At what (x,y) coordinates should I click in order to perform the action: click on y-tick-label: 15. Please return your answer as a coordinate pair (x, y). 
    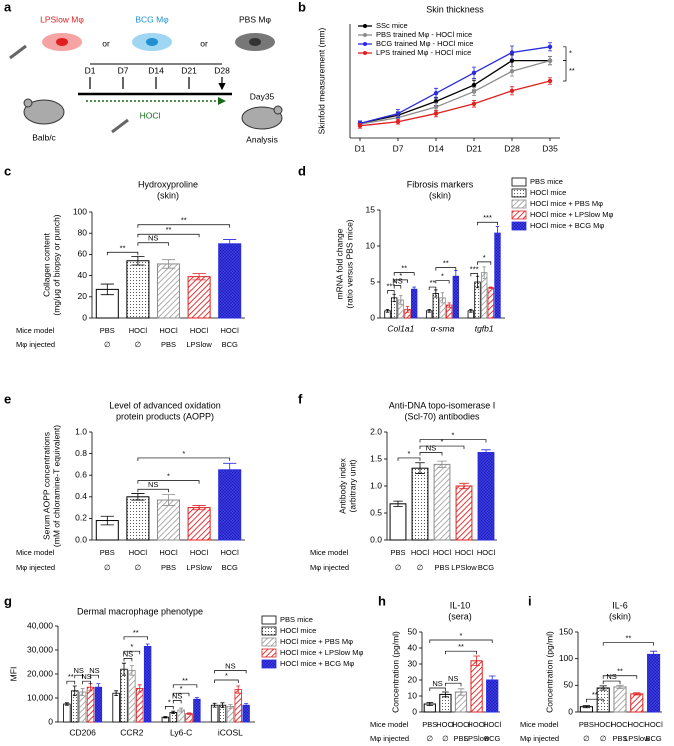
    Looking at the image, I should click on (371, 209).